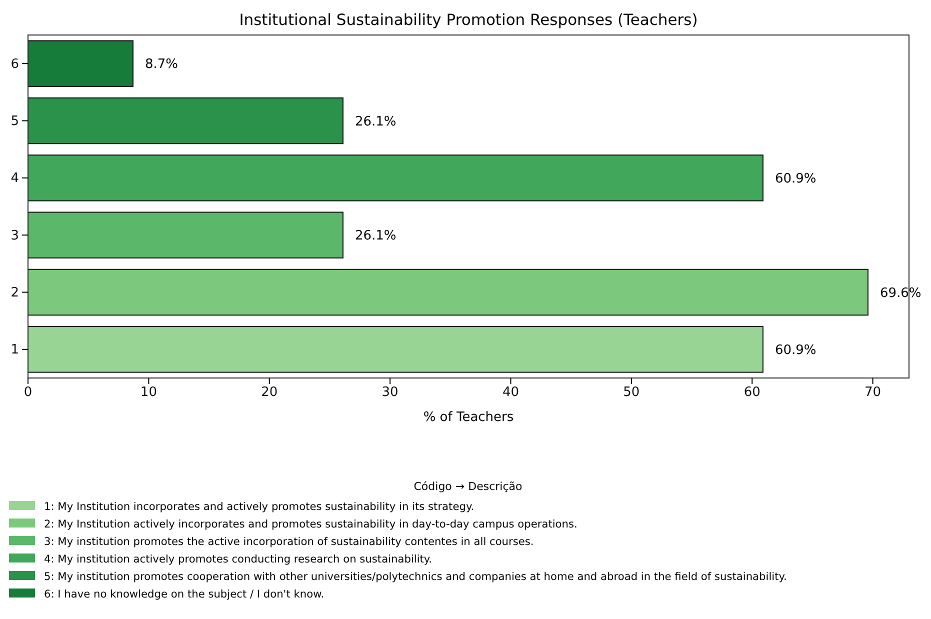 The width and height of the screenshot is (931, 619). I want to click on x-tick-label: 70, so click(873, 392).